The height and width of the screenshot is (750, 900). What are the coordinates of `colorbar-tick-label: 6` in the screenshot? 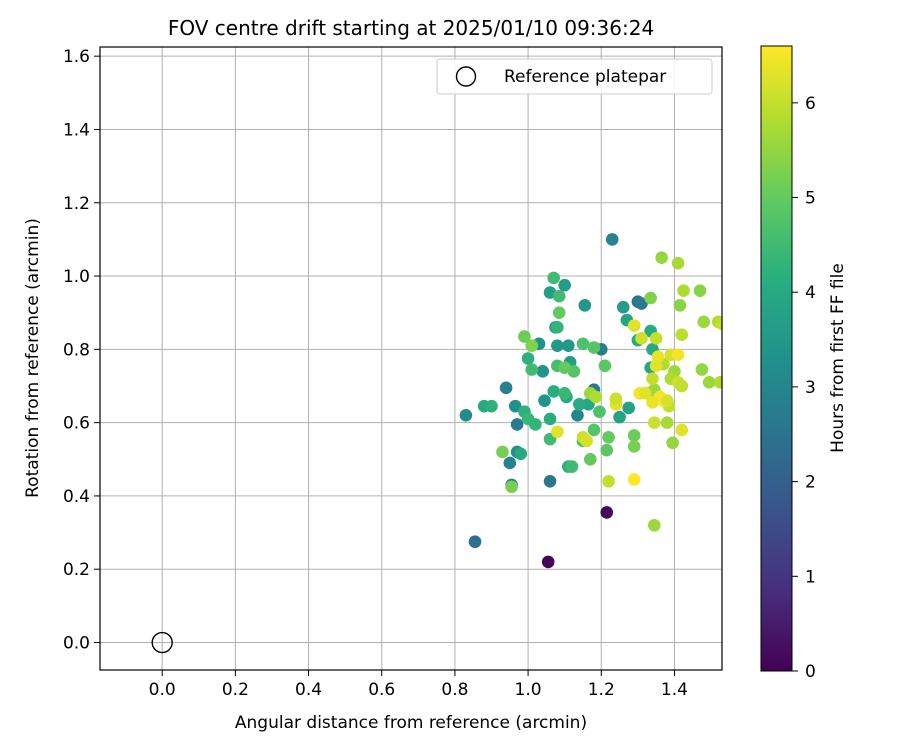 It's located at (810, 104).